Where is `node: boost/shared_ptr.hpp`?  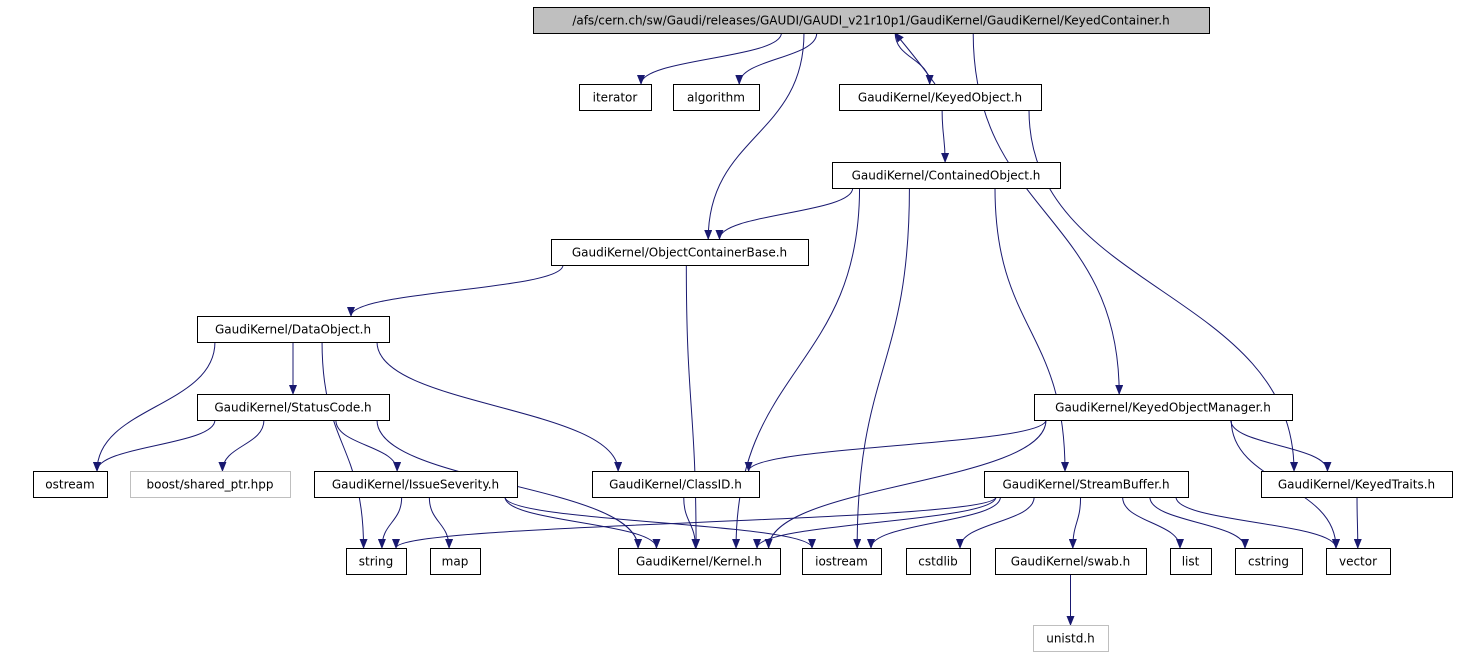
node: boost/shared_ptr.hpp is located at coordinates (210, 484).